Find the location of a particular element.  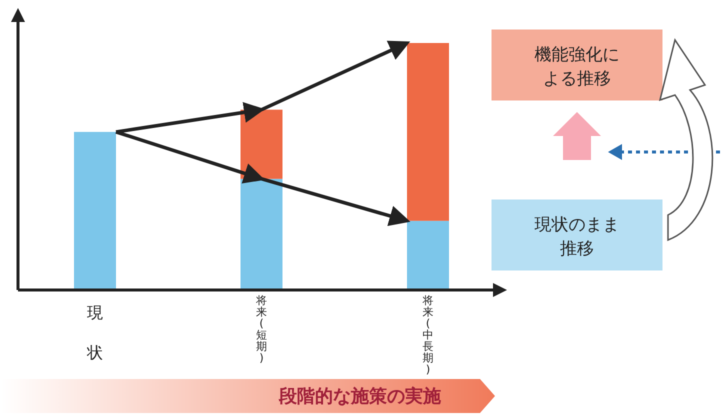

text: 機能強化による推移 is located at coordinates (577, 67).